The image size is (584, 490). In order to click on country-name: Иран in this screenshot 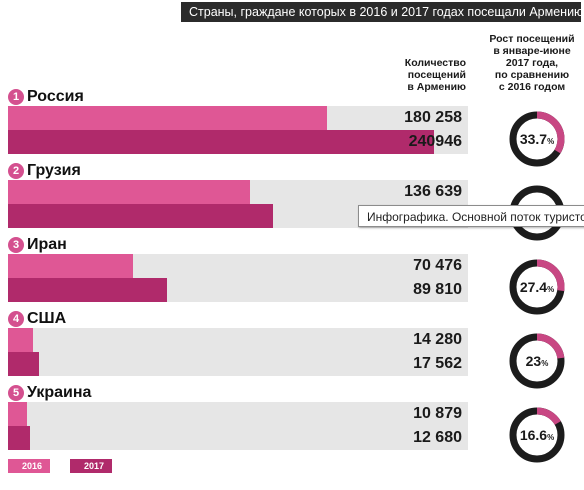, I will do `click(47, 244)`.